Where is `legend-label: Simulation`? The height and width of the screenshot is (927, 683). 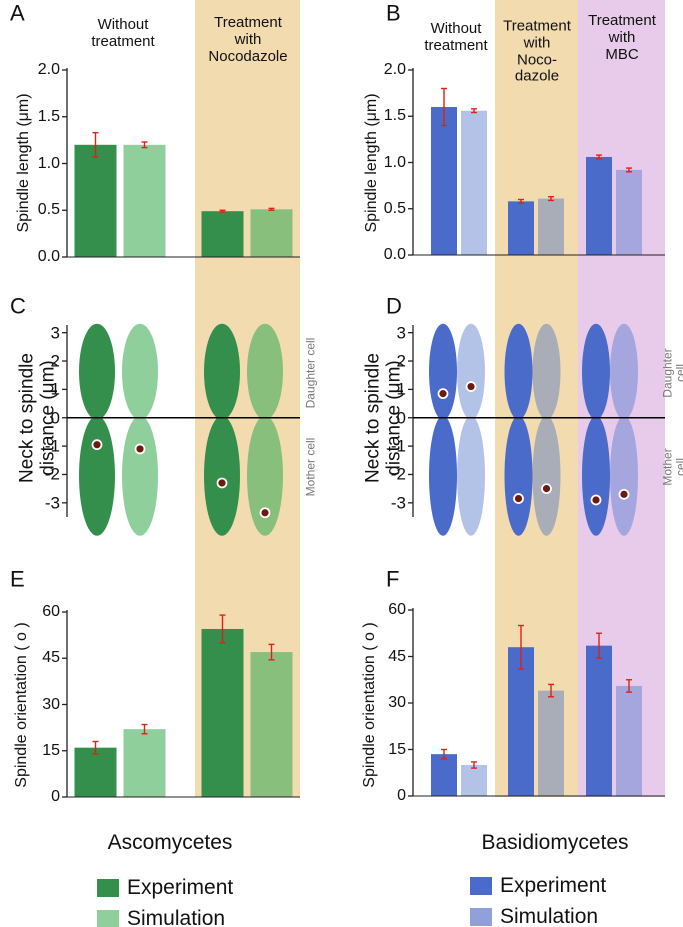
legend-label: Simulation is located at coordinates (549, 916).